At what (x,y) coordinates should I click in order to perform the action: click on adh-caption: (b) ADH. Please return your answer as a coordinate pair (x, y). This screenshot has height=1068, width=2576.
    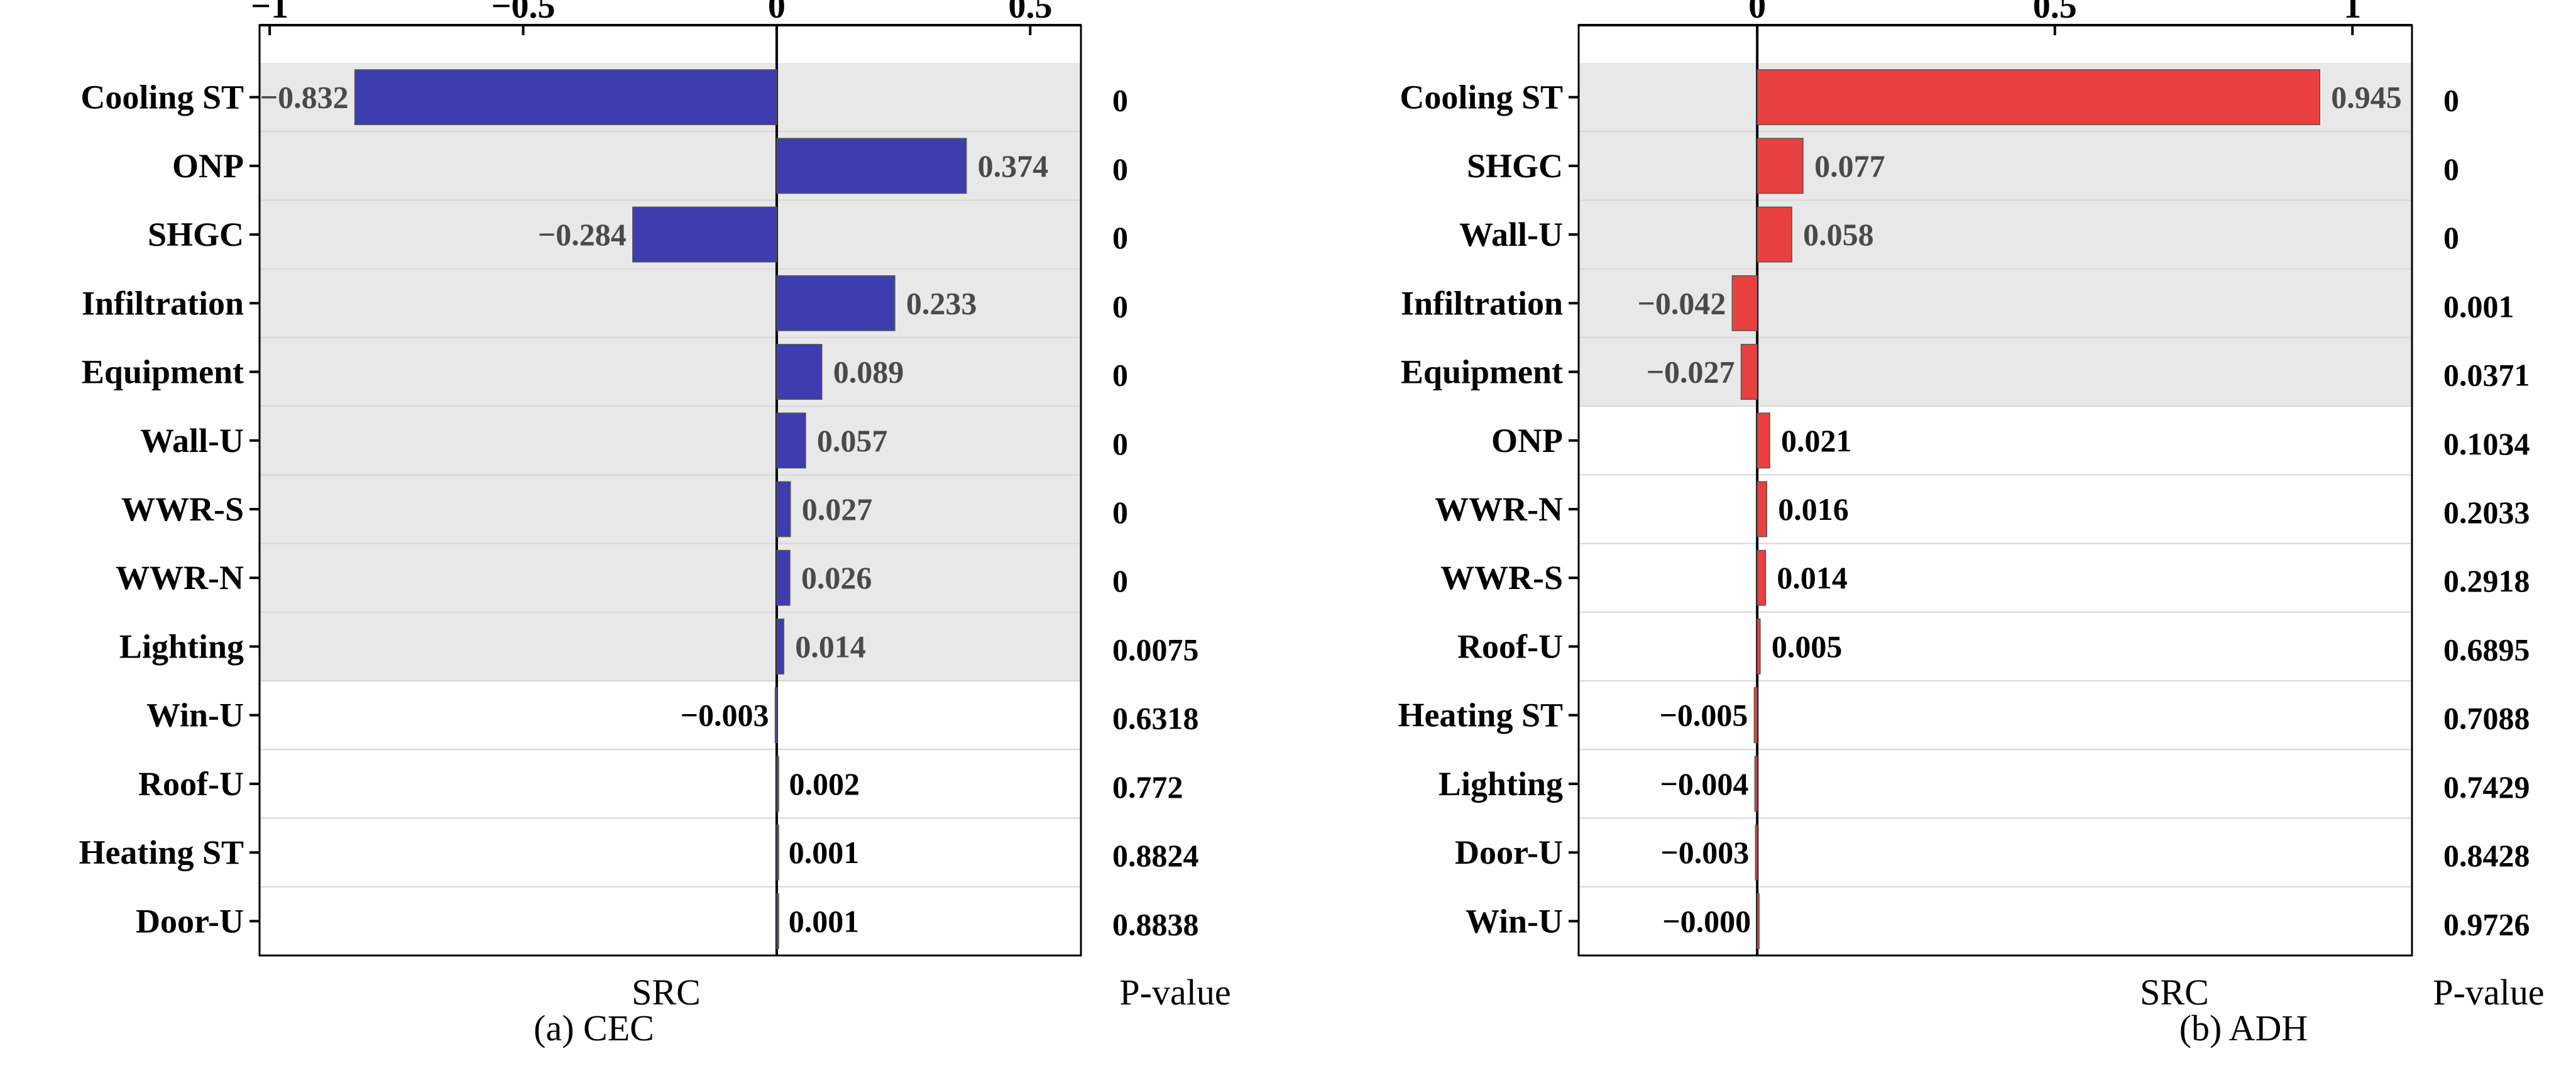
    Looking at the image, I should click on (2243, 1028).